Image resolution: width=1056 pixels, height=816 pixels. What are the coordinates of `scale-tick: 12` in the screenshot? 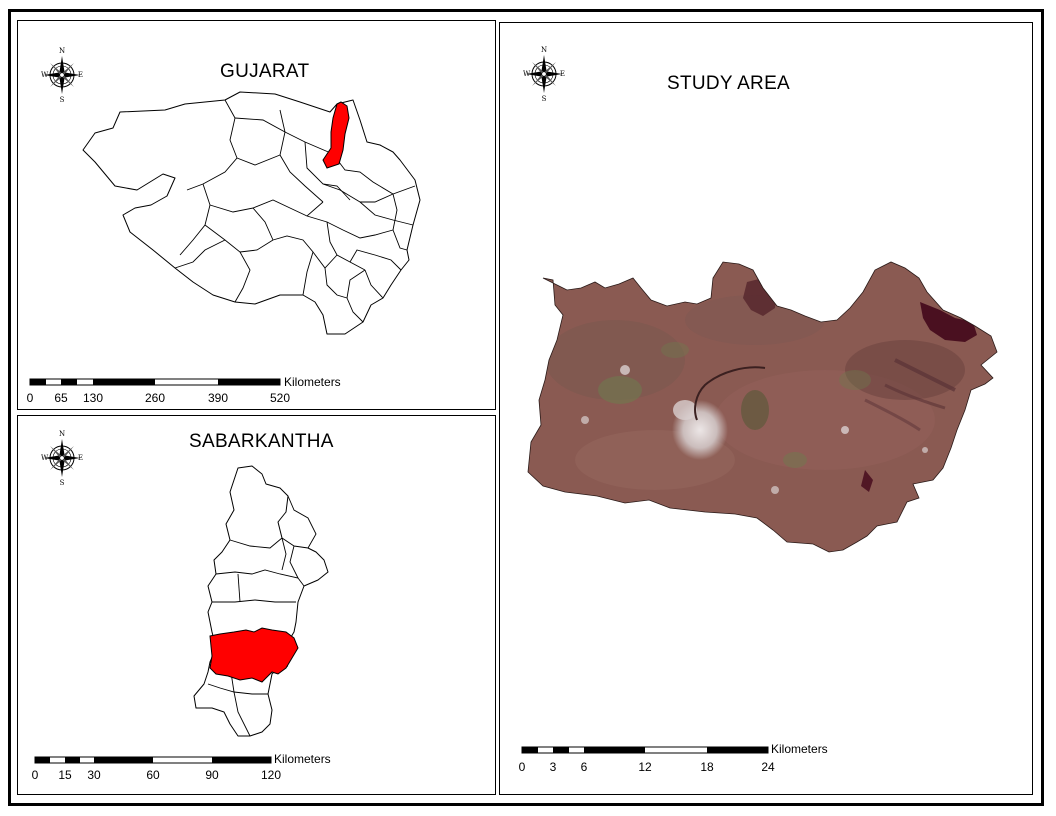 It's located at (645, 767).